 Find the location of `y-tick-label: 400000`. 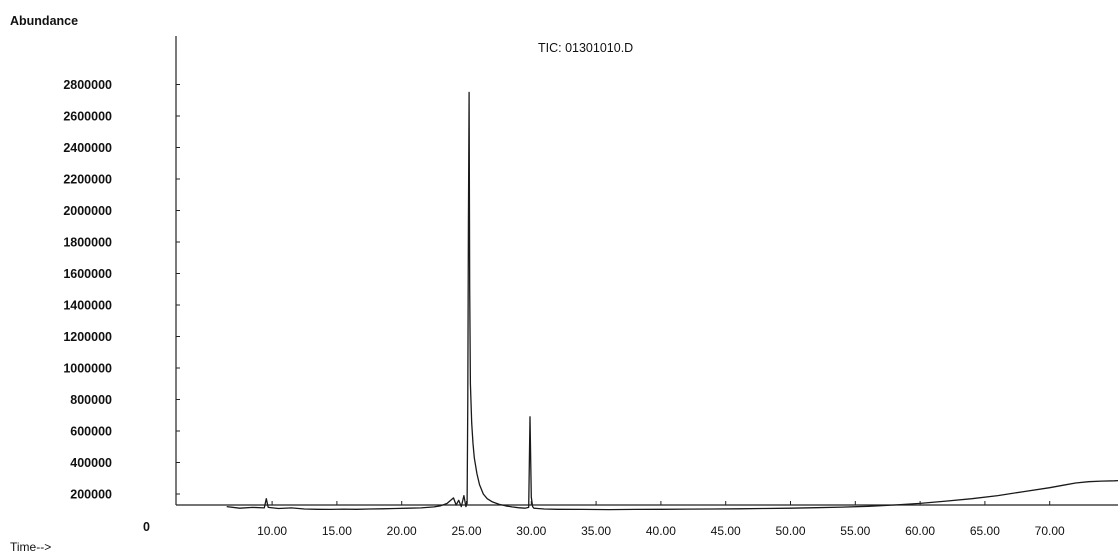

y-tick-label: 400000 is located at coordinates (91, 463).